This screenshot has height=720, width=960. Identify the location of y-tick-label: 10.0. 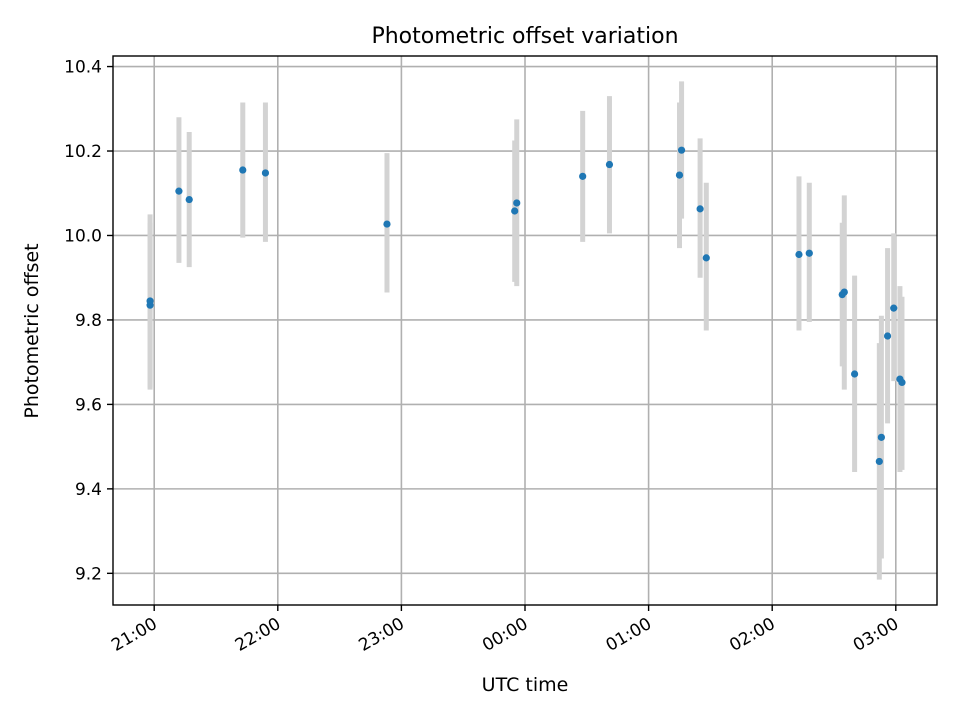
(83, 236).